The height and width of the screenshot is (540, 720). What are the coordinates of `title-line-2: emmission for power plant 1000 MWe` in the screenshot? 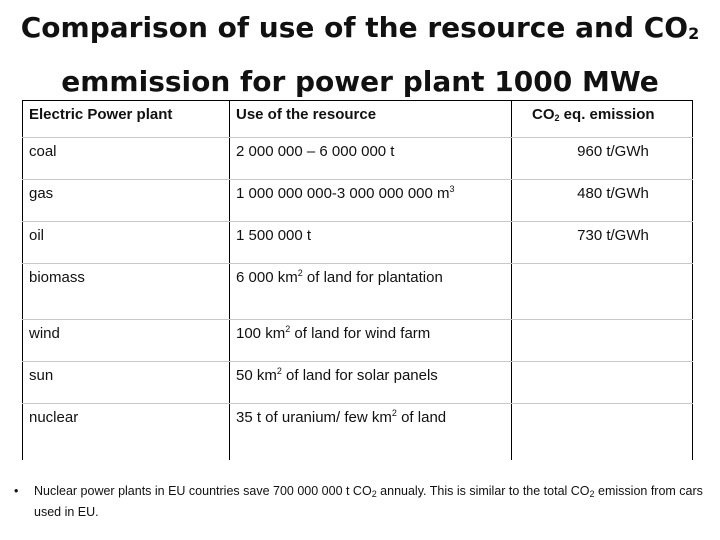 It's located at (360, 81).